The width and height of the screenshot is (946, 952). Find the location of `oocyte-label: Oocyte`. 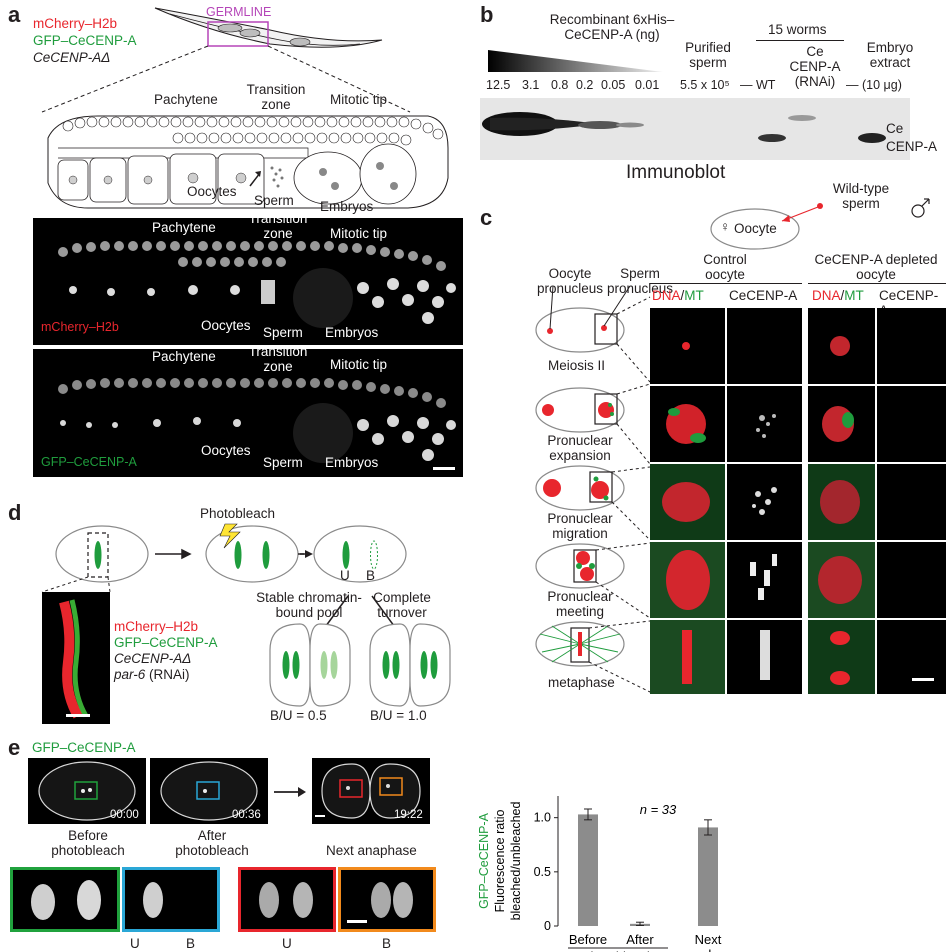

oocyte-label: Oocyte is located at coordinates (755, 228).